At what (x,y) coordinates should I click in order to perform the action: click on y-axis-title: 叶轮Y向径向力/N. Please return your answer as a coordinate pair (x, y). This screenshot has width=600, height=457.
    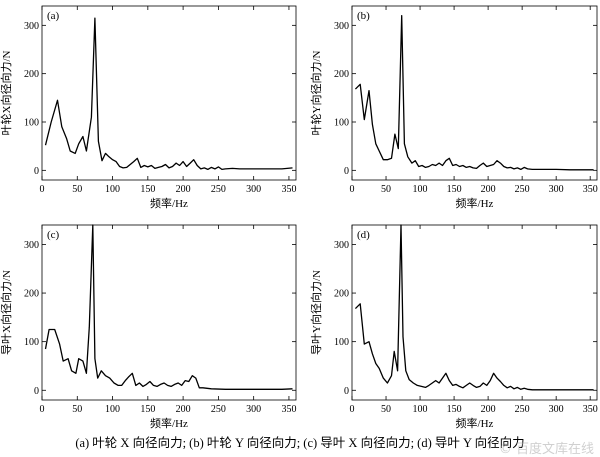
    Looking at the image, I should click on (316, 92).